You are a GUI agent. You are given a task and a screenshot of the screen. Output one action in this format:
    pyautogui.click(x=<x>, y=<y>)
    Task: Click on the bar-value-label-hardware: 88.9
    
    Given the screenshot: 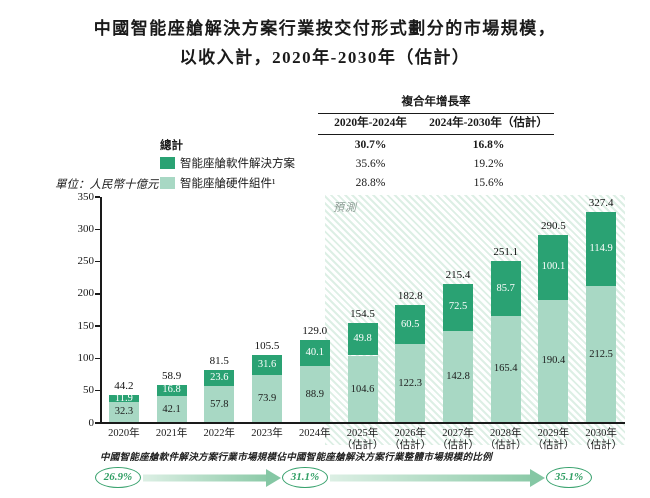 What is the action you would take?
    pyautogui.click(x=314, y=394)
    